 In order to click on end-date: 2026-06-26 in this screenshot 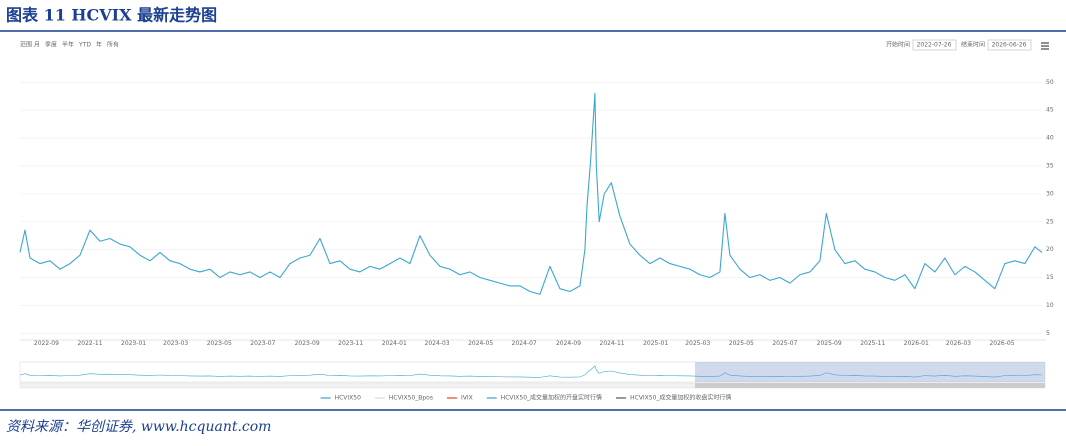, I will do `click(1009, 45)`.